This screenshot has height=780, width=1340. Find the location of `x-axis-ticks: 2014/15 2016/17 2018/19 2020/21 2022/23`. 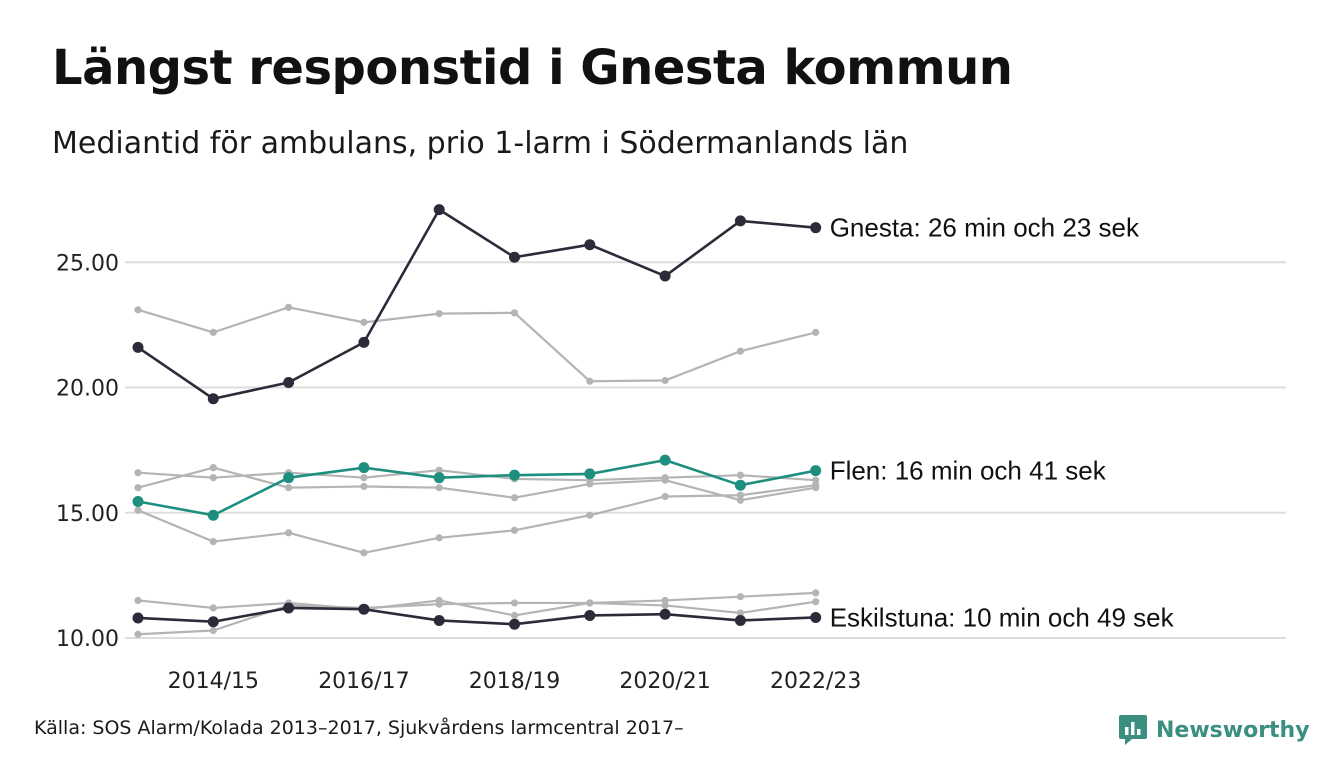

x-axis-ticks: 2014/15 2016/17 2018/19 2020/21 2022/23 is located at coordinates (515, 681).